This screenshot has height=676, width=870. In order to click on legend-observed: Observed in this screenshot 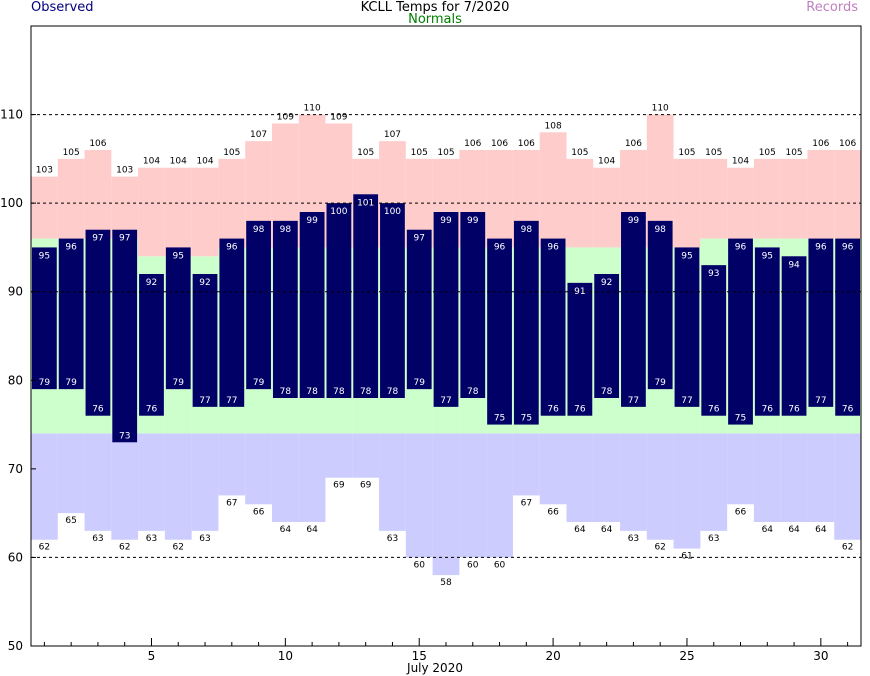, I will do `click(62, 7)`.